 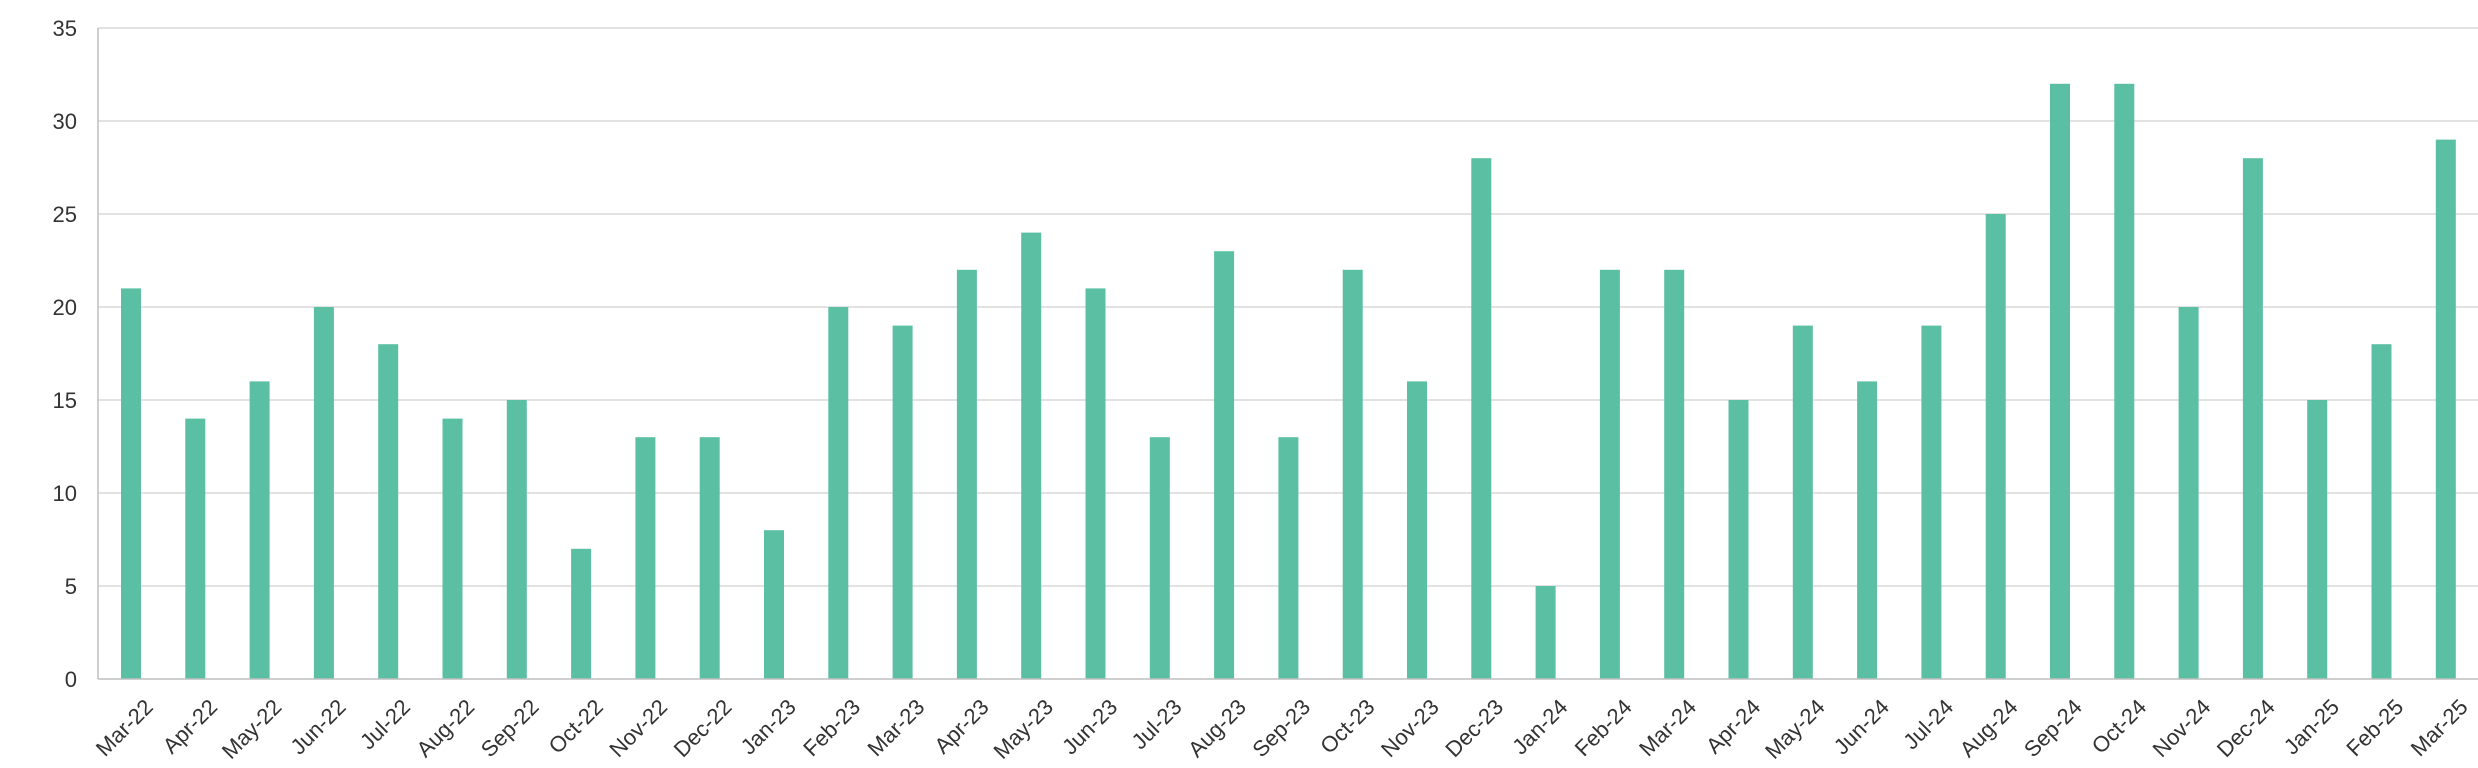 I want to click on x-tick-label: Feb-24, so click(x=1603, y=727).